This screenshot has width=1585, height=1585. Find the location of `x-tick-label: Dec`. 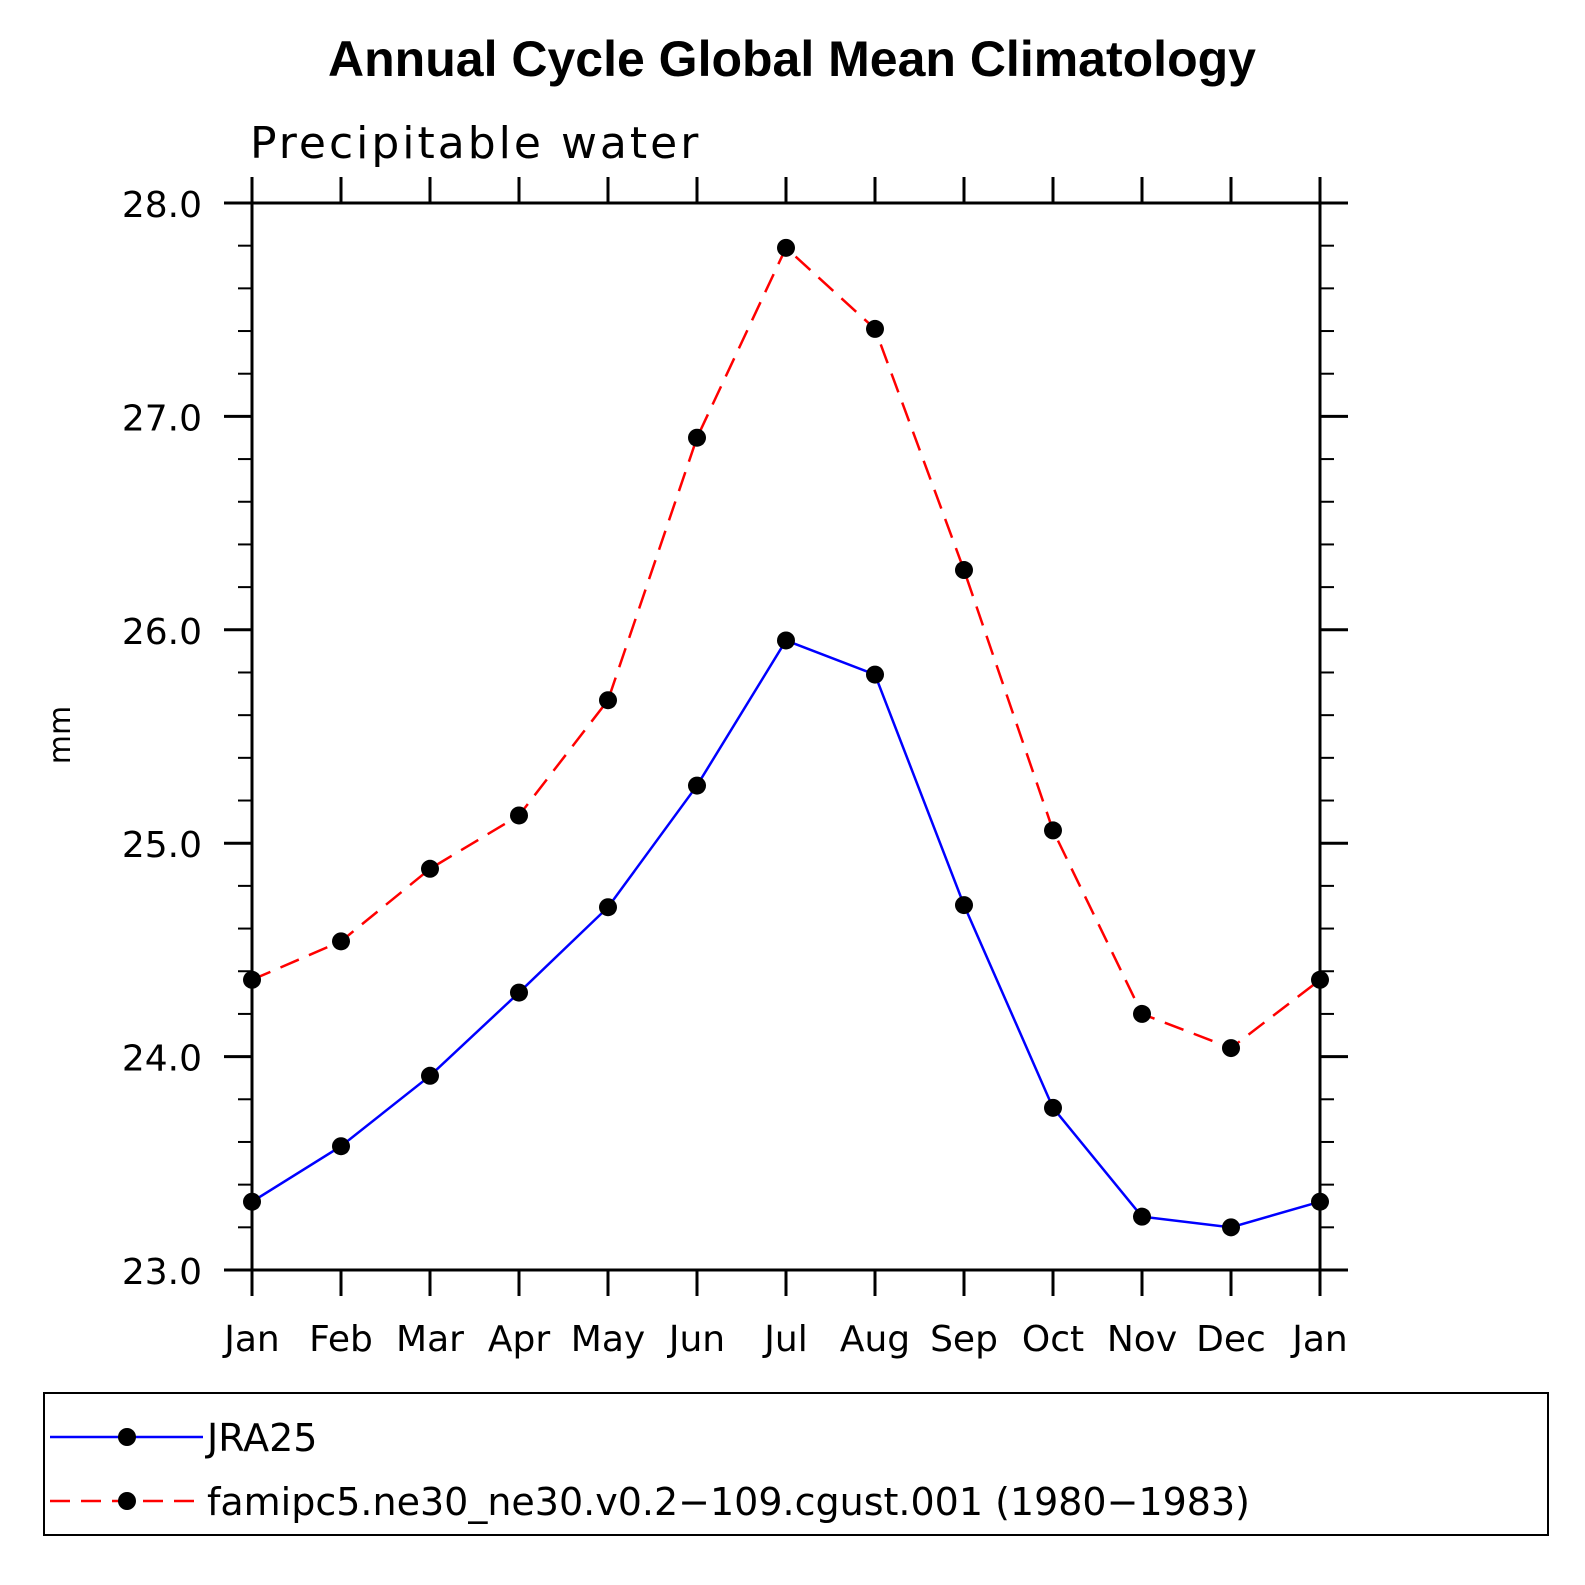

x-tick-label: Dec is located at coordinates (1231, 1339).